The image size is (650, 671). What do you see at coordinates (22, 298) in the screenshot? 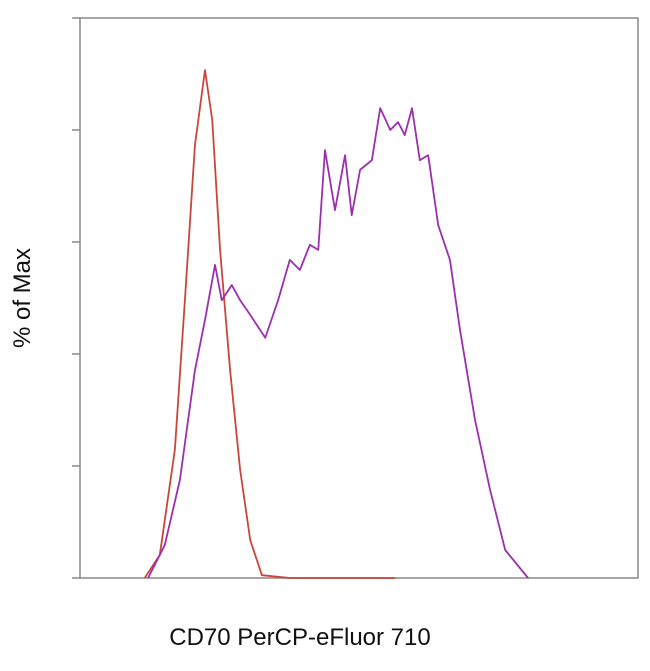
I see `y-axis-label: % of Max` at bounding box center [22, 298].